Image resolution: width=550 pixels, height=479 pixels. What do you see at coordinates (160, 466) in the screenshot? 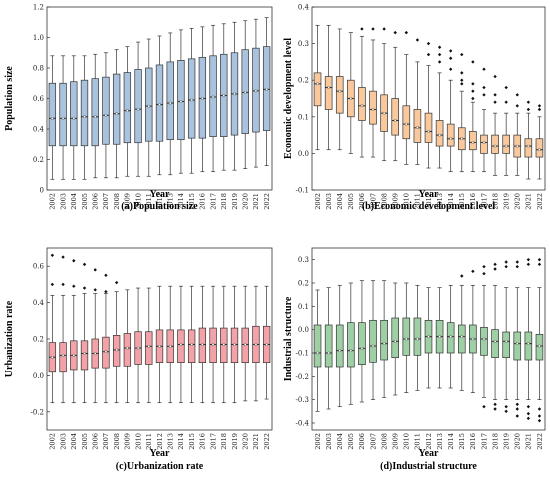
I see `panel-caption: (c)Urbanization rate` at bounding box center [160, 466].